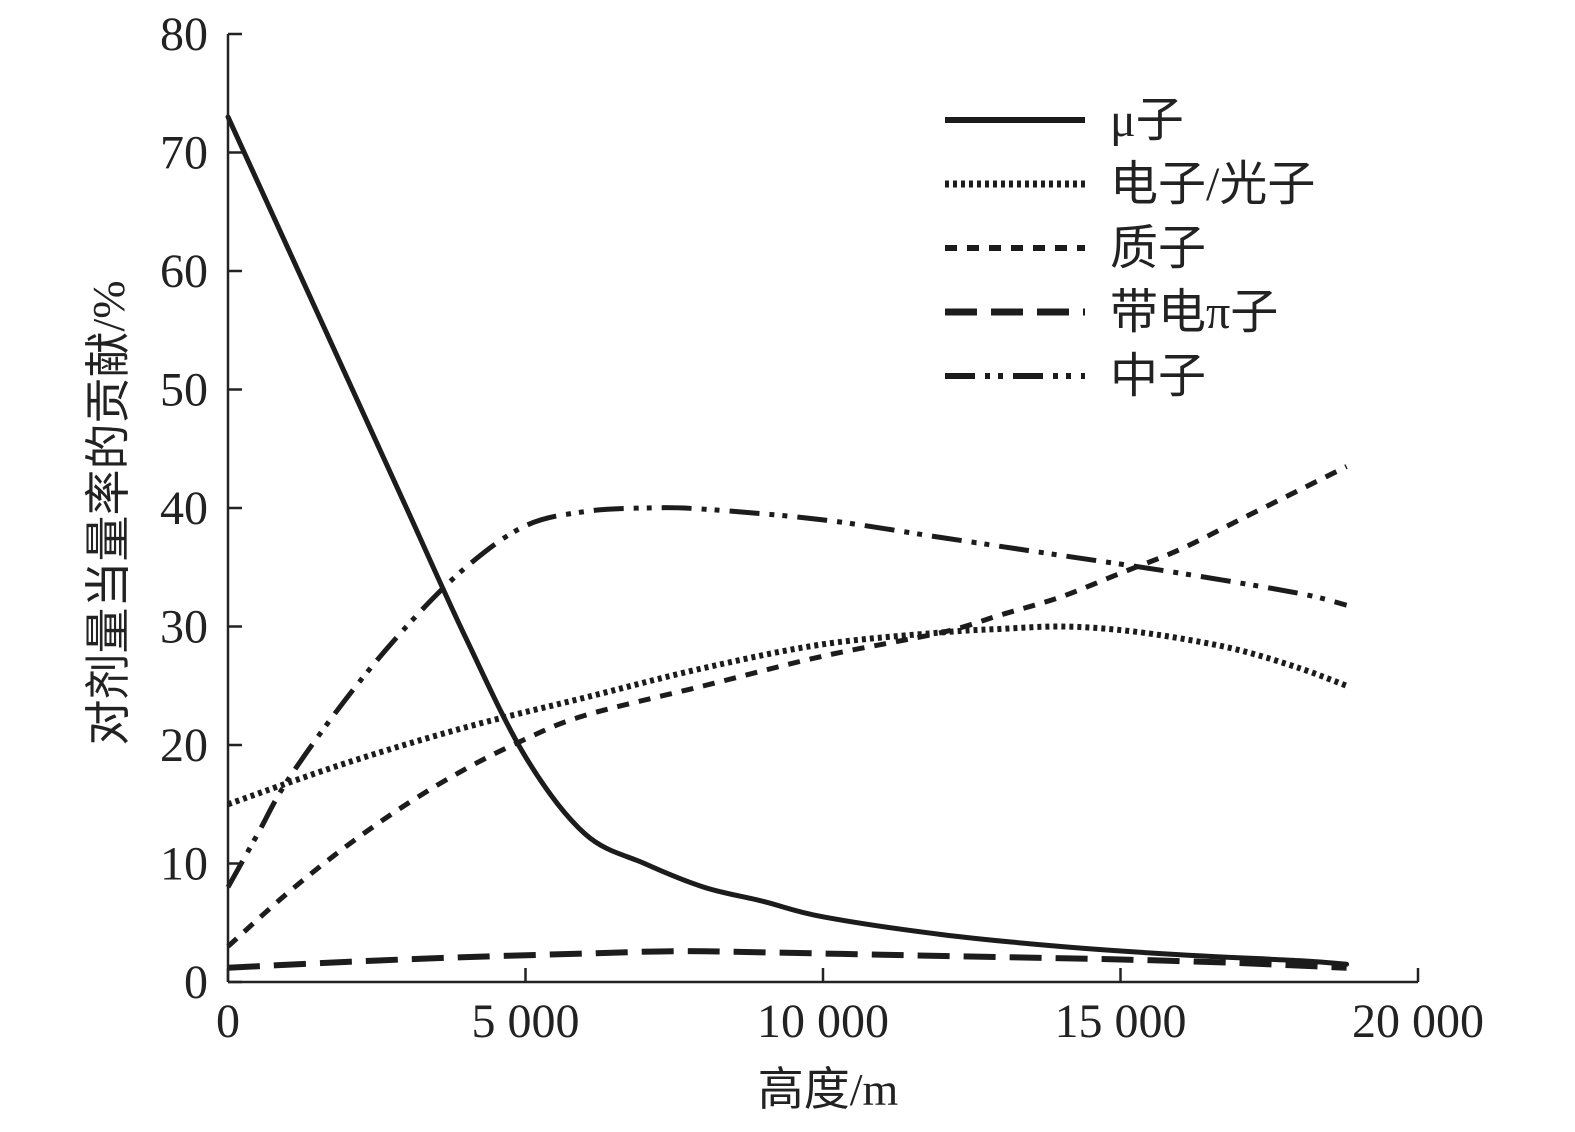 The width and height of the screenshot is (1575, 1132). I want to click on y-tick-label: 80, so click(184, 34).